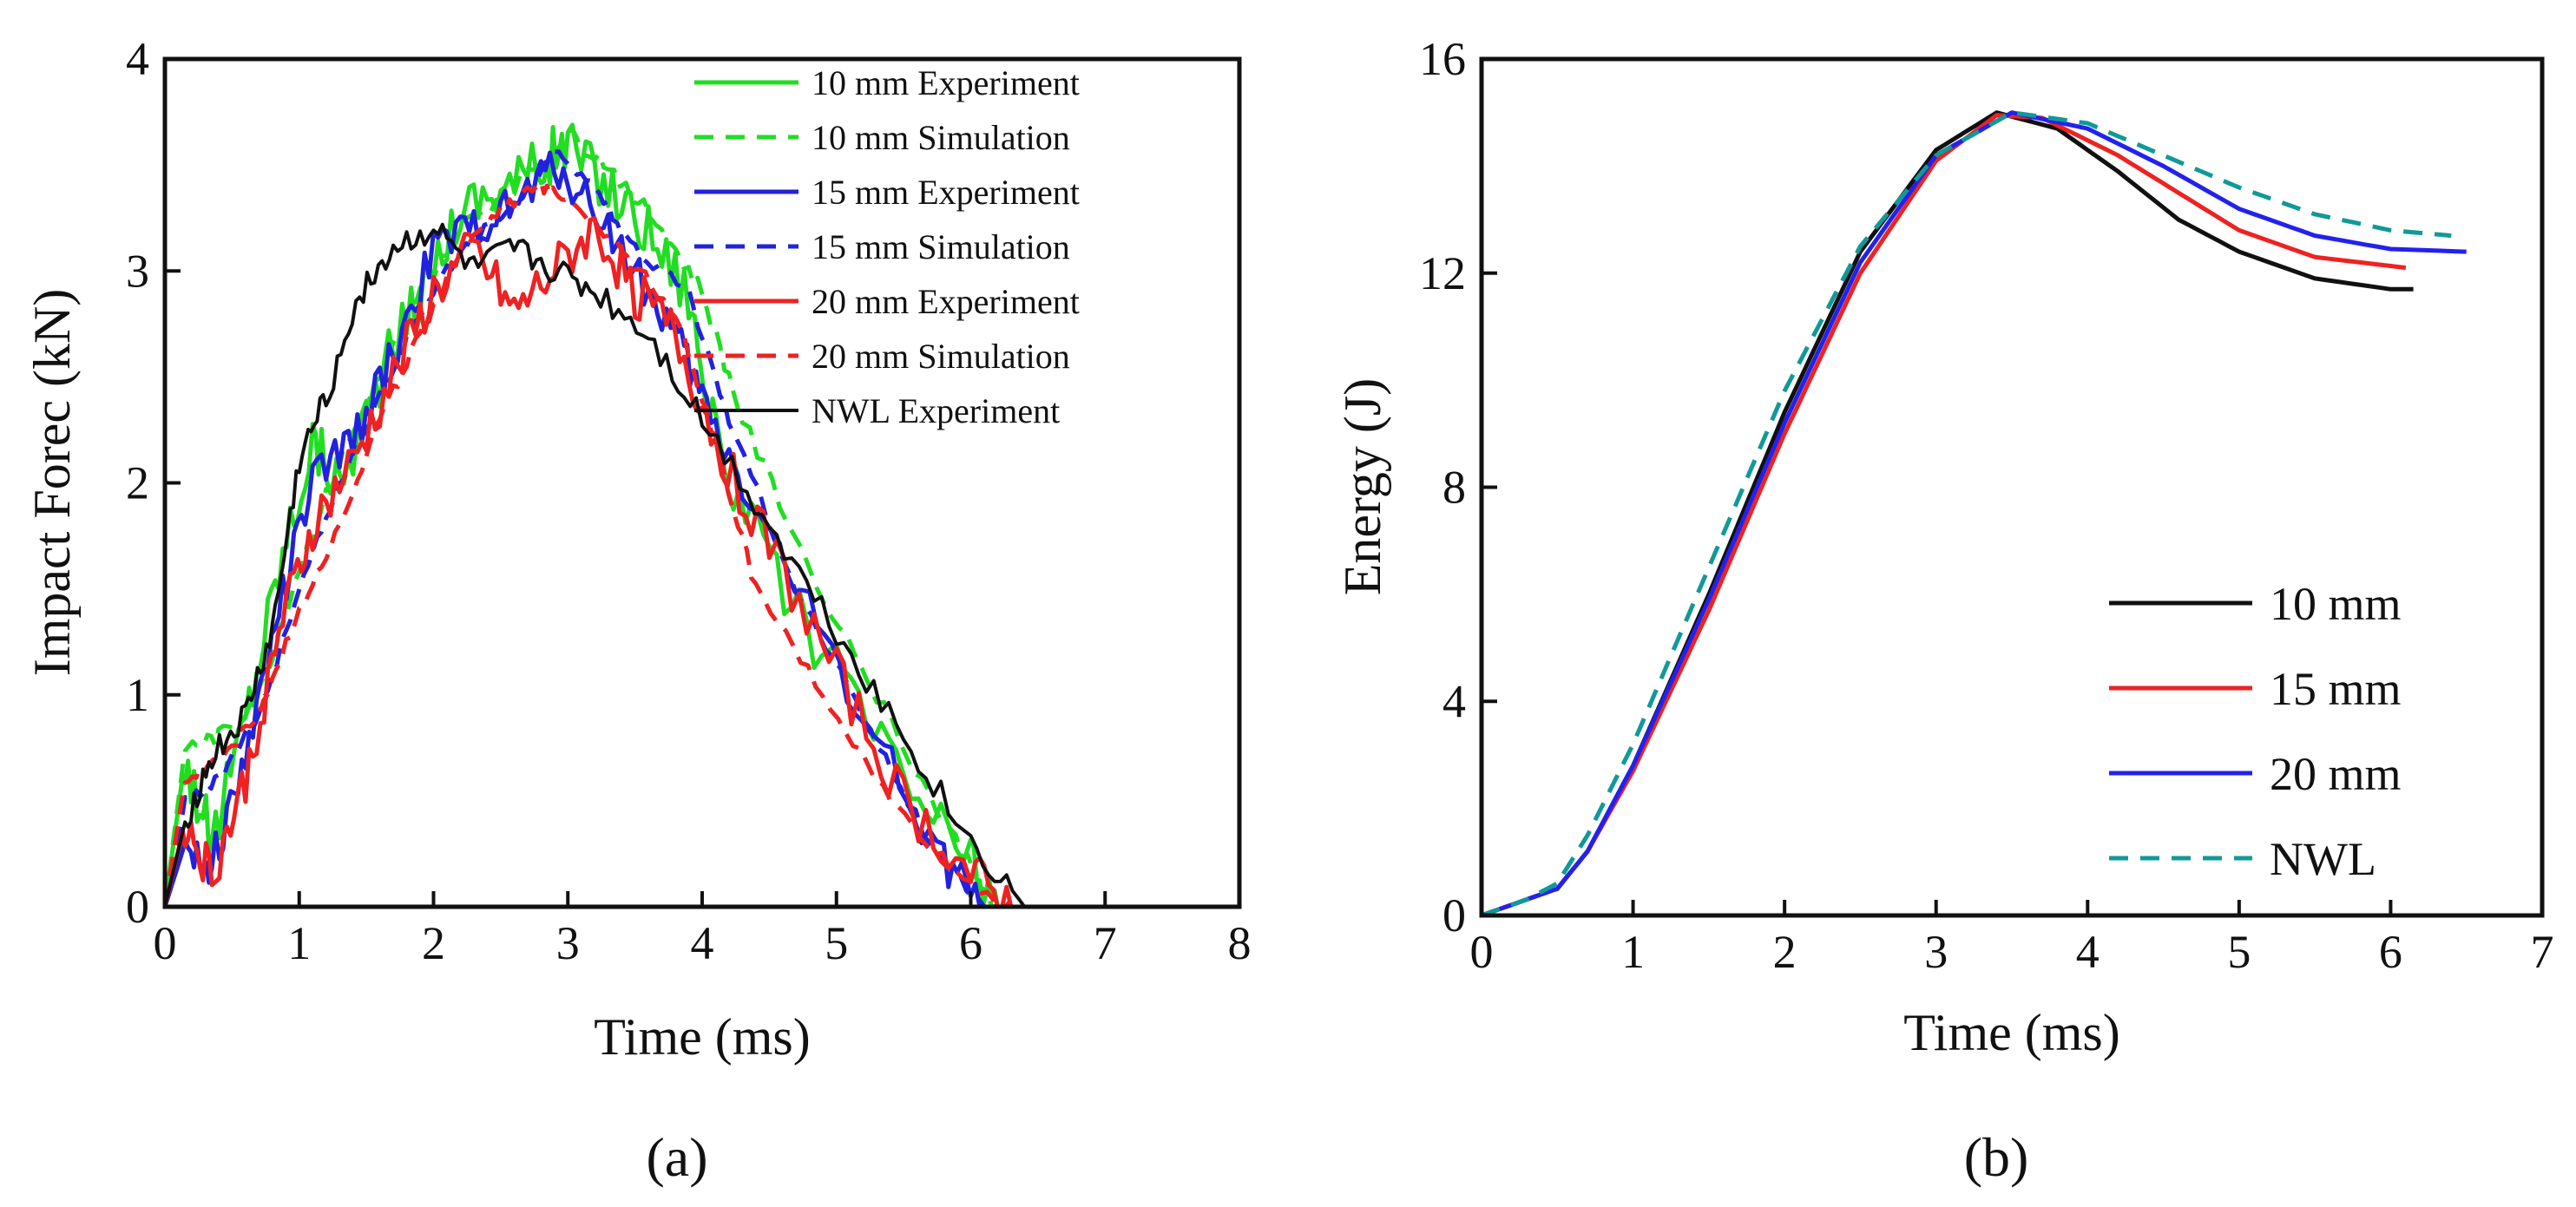 This screenshot has width=2576, height=1207. What do you see at coordinates (2323, 859) in the screenshot?
I see `legend-label: NWL` at bounding box center [2323, 859].